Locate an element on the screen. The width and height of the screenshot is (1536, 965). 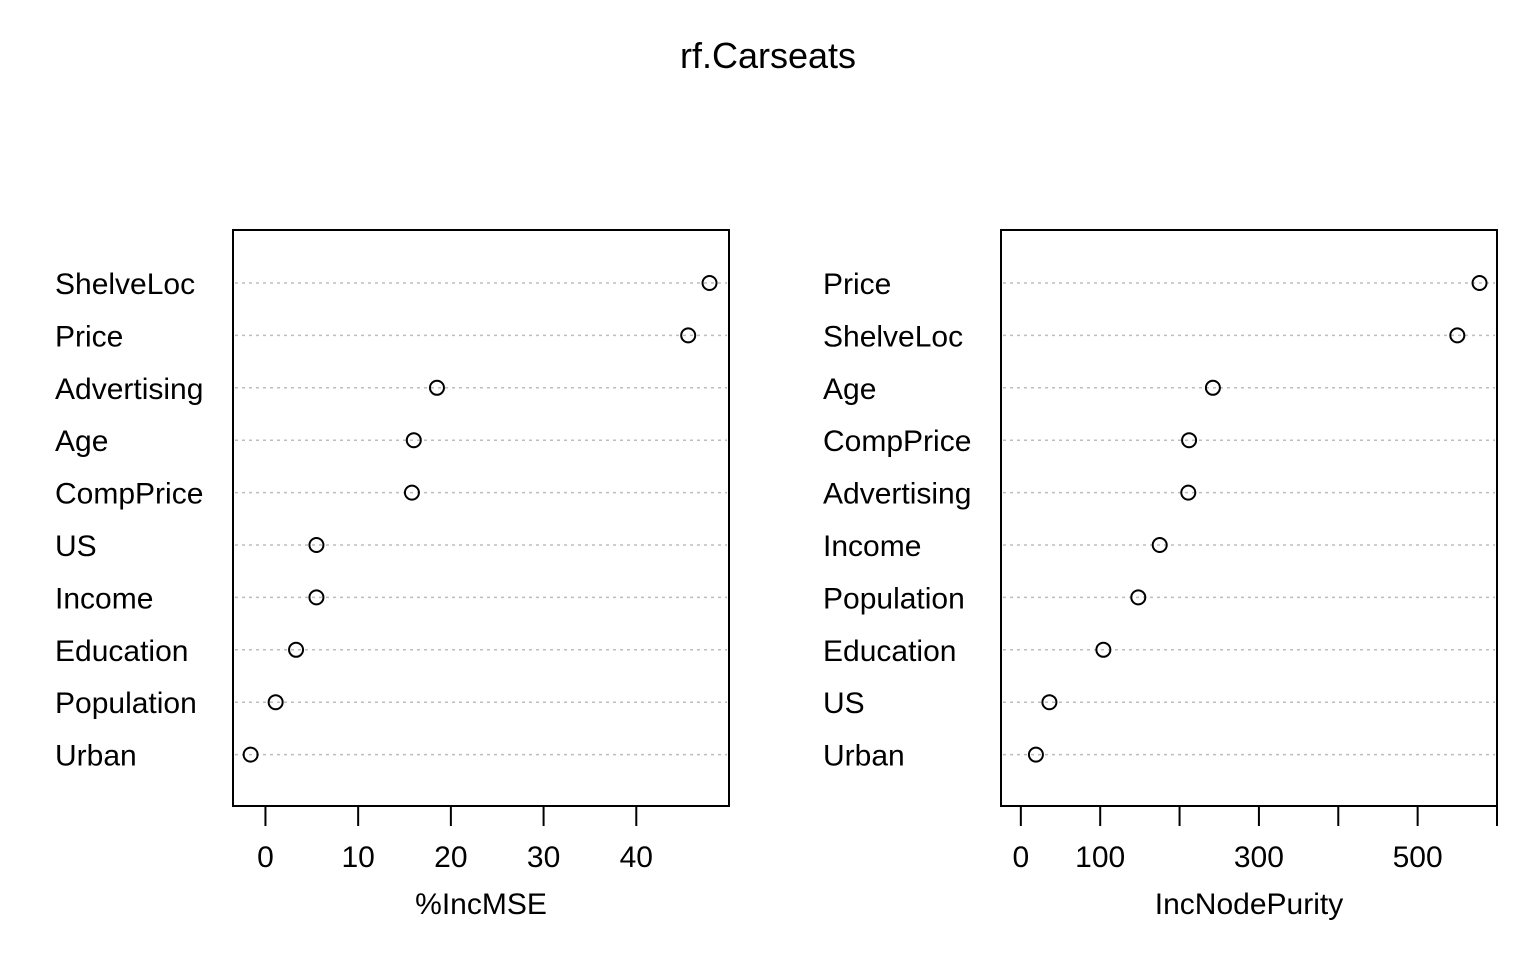
panel-2-category-label: Price is located at coordinates (857, 284).